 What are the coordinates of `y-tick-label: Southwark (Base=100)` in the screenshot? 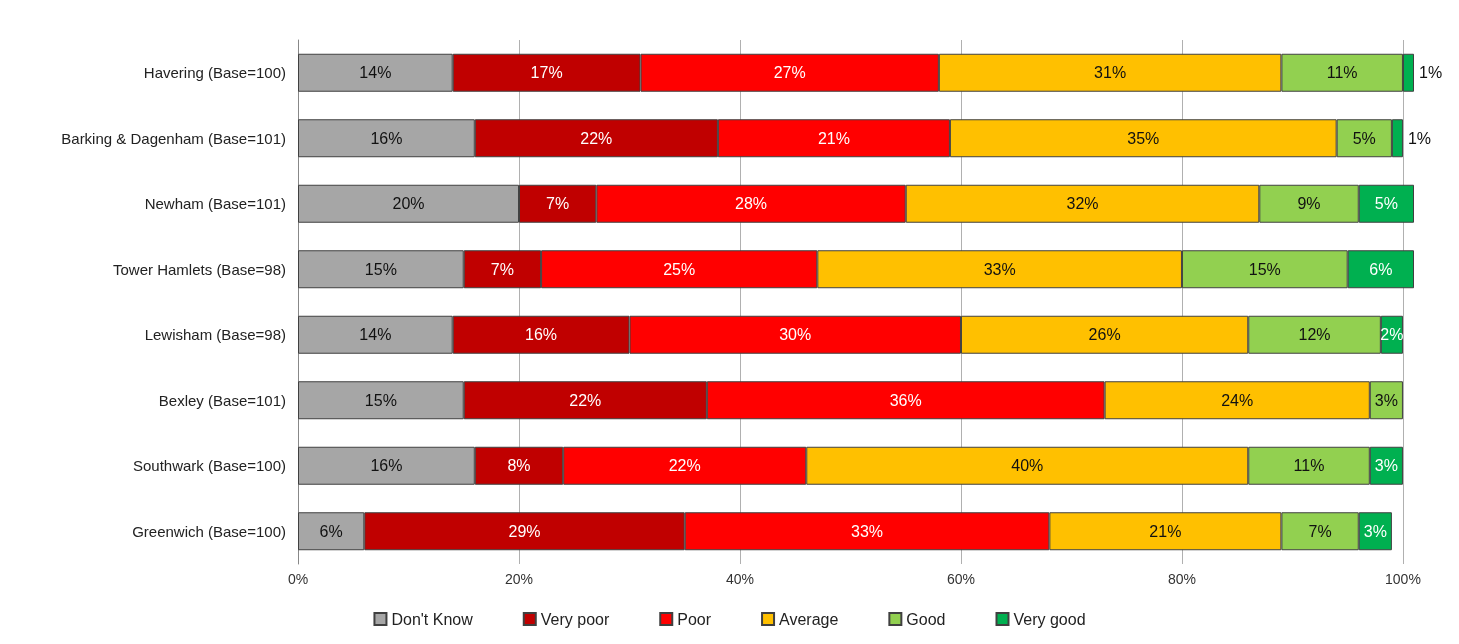 It's located at (209, 466).